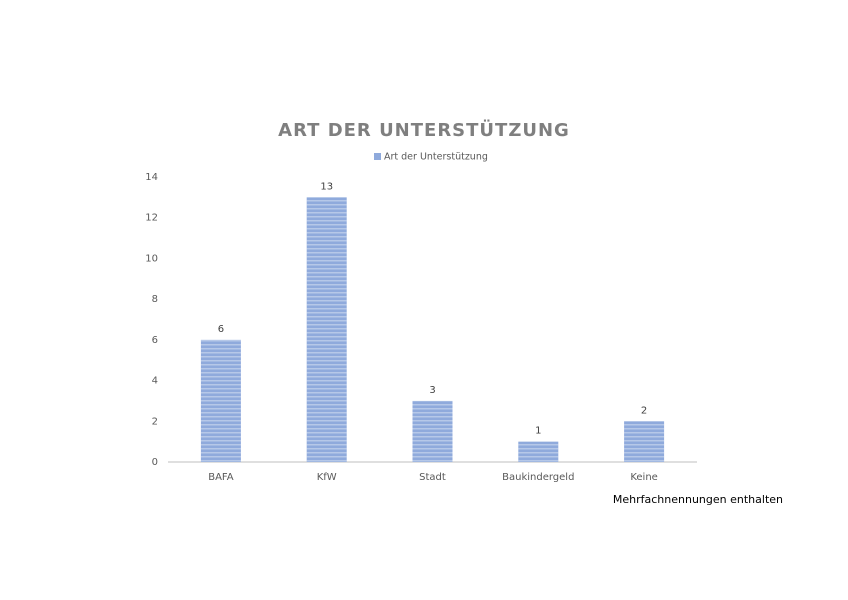  I want to click on chart-title: ART DER UNTERSTÜTZUNG, so click(424, 130).